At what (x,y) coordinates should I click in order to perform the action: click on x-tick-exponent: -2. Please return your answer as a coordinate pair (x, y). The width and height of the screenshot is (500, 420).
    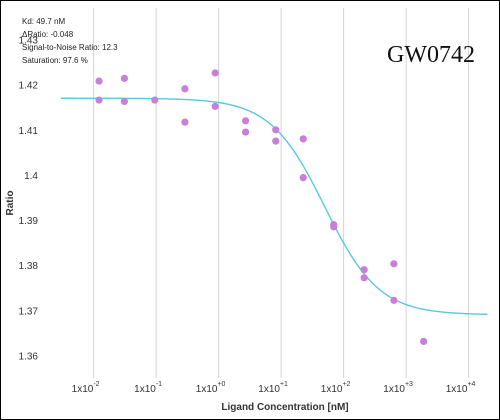
    Looking at the image, I should click on (96, 384).